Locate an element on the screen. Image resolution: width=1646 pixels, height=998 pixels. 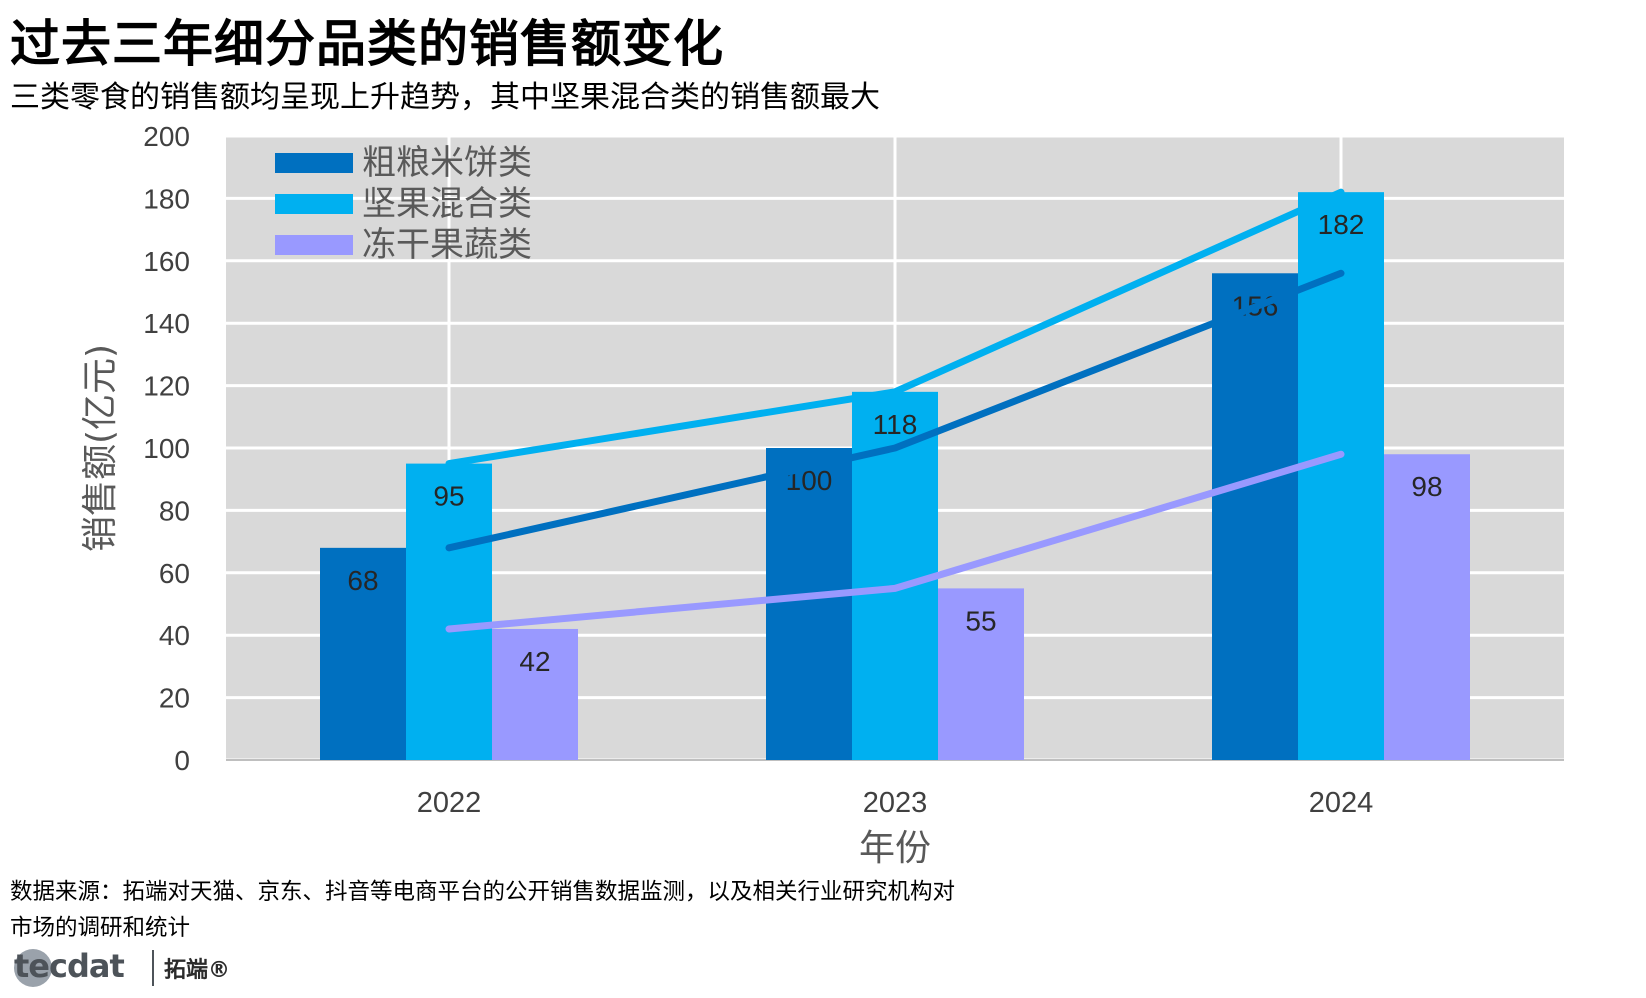
data-label: 42 is located at coordinates (534, 661).